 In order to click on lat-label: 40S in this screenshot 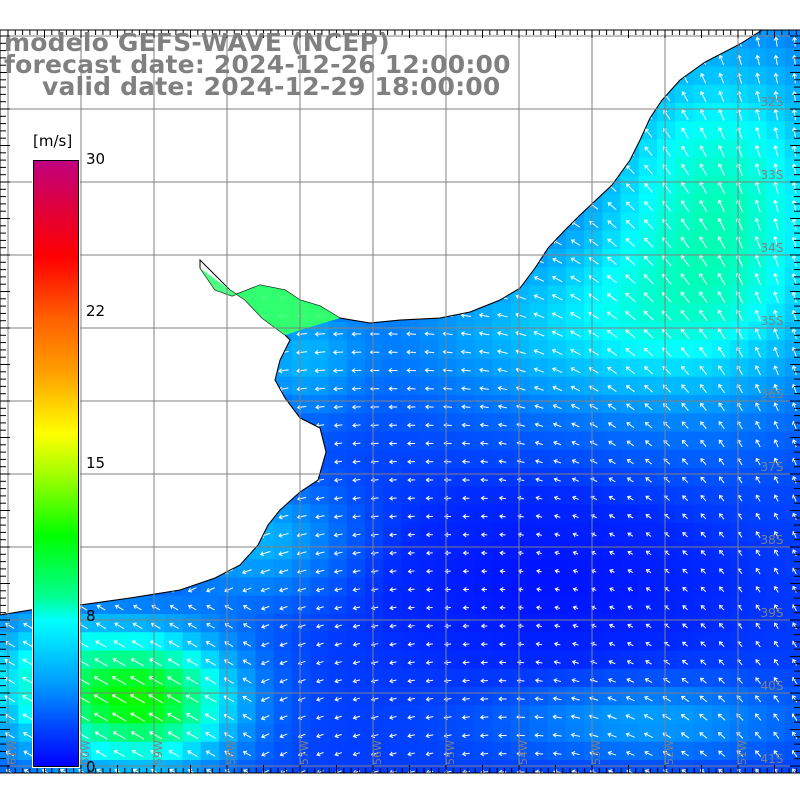, I will do `click(772, 686)`.